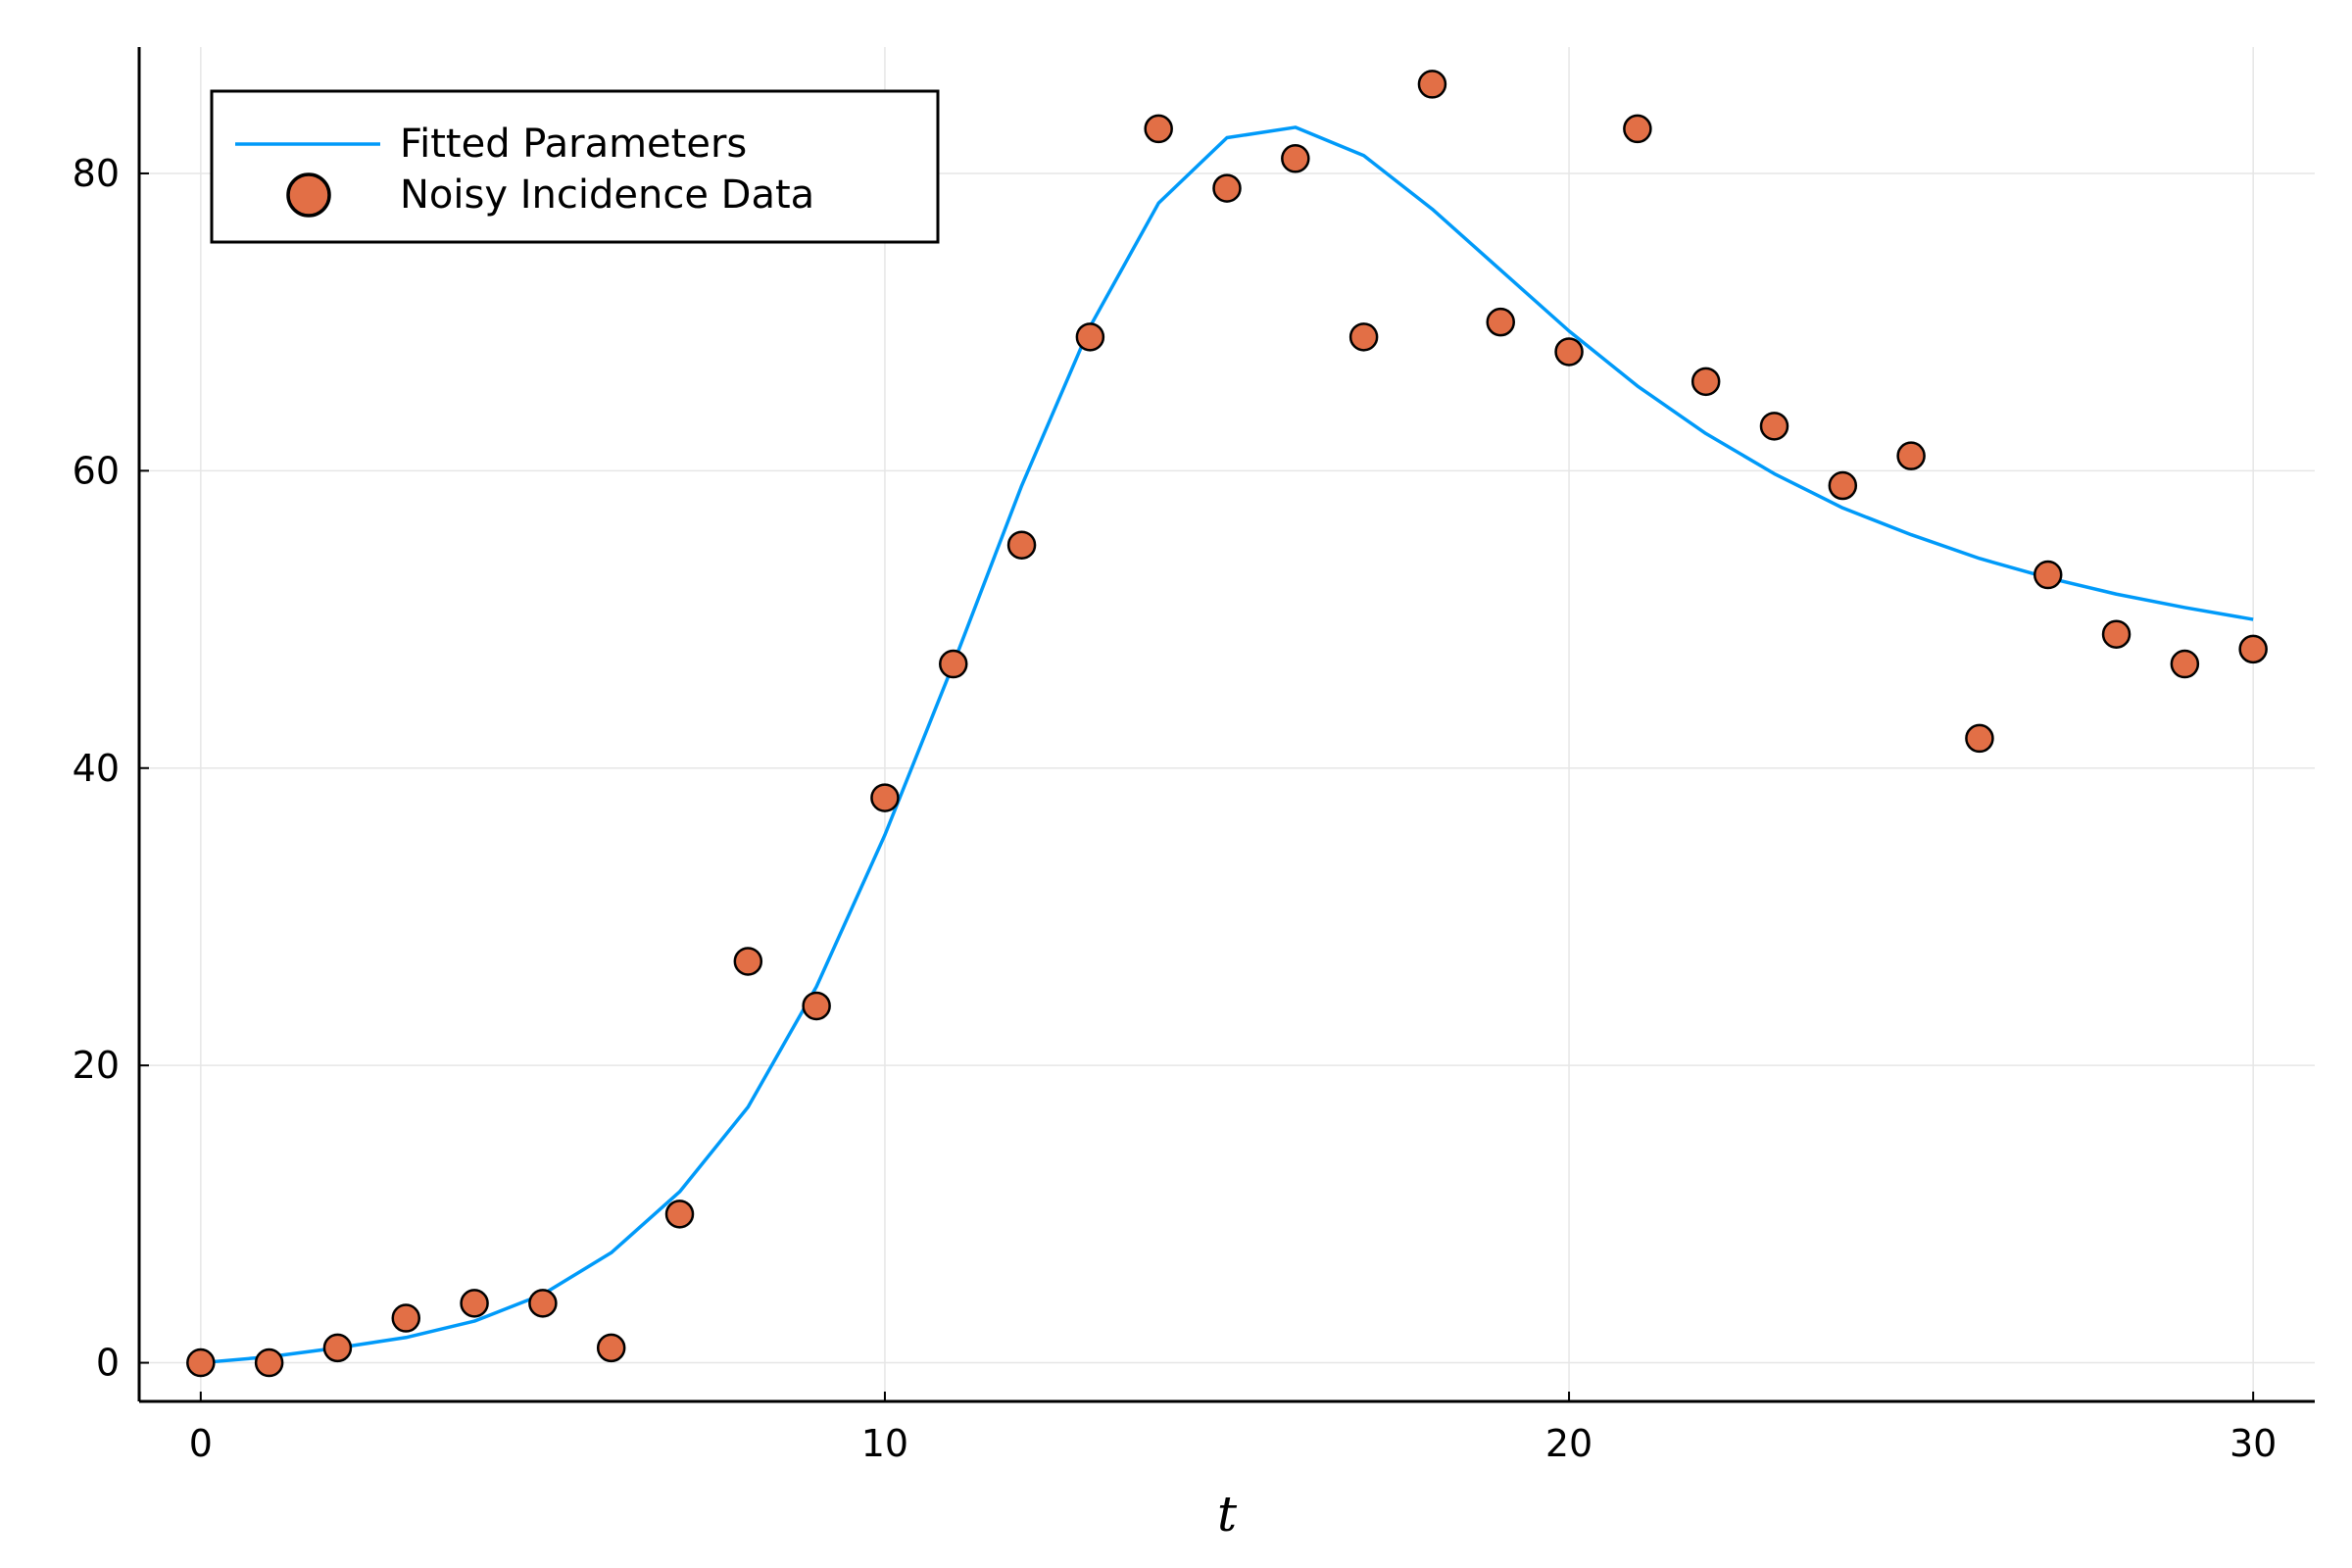 This screenshot has width=2352, height=1568. I want to click on y-tick-label: 0, so click(108, 1363).